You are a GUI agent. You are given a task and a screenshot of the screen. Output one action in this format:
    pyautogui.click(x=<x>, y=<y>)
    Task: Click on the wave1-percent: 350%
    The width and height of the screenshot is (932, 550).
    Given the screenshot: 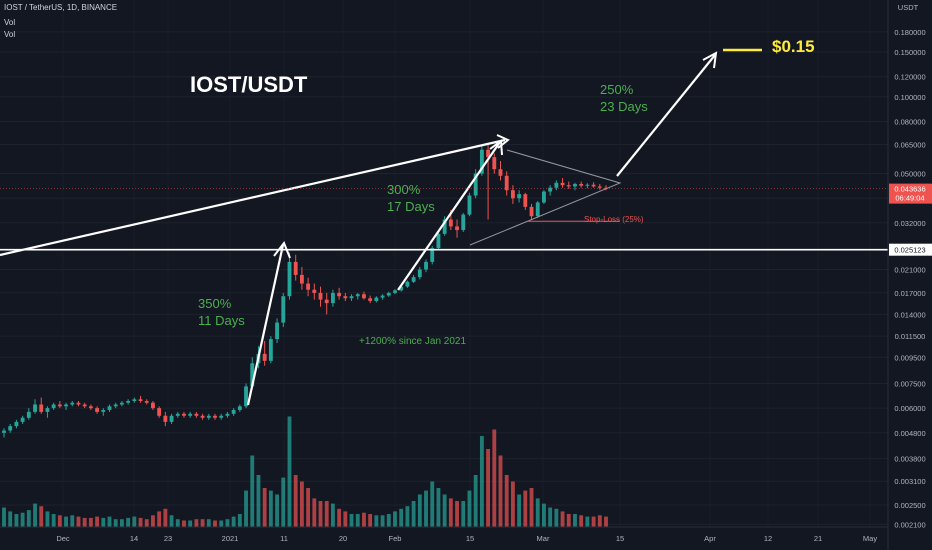 What is the action you would take?
    pyautogui.click(x=215, y=303)
    